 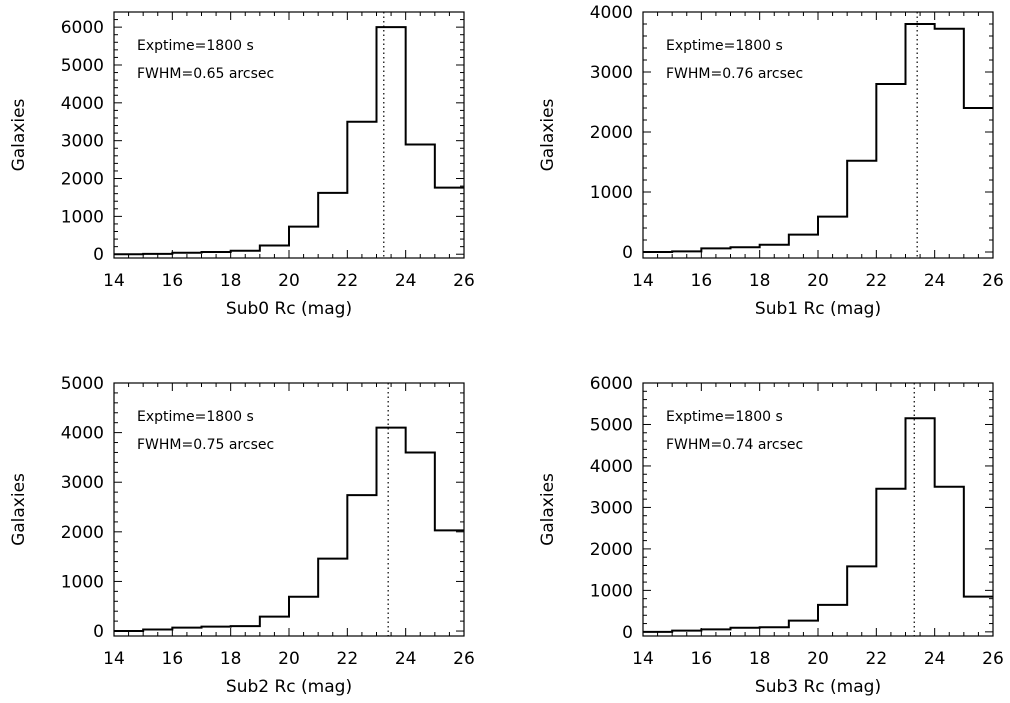 What do you see at coordinates (818, 309) in the screenshot?
I see `x-axis-label: Sub1 Rc (mag)` at bounding box center [818, 309].